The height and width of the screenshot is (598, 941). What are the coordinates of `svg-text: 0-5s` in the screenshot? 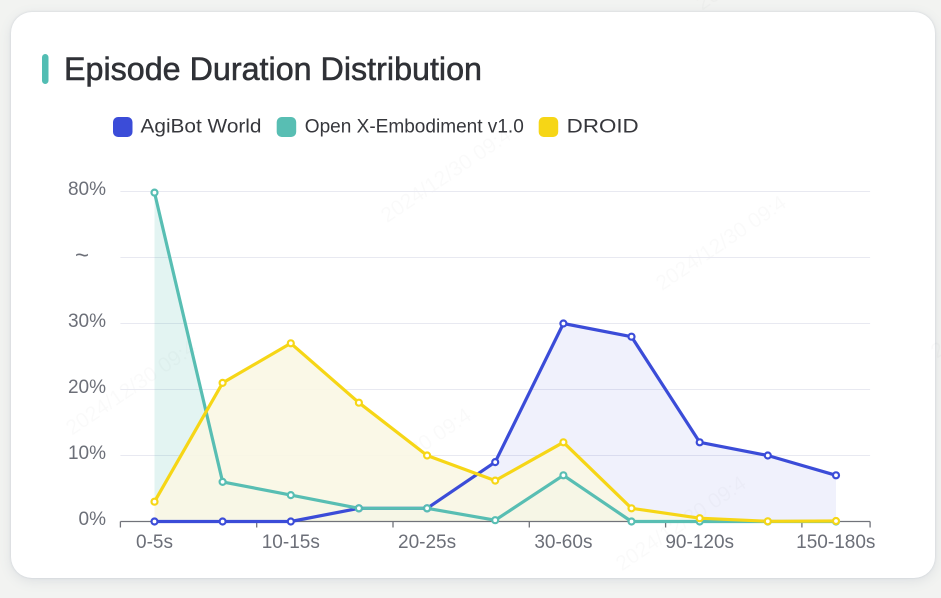 It's located at (154, 542).